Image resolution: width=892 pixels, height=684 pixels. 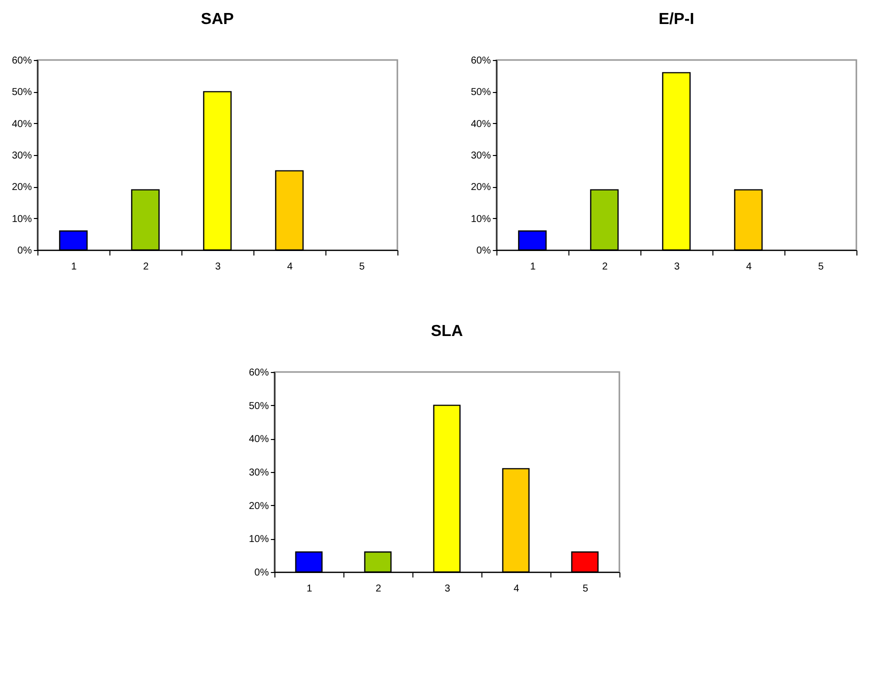 I want to click on chart-title: SAP, so click(x=217, y=19).